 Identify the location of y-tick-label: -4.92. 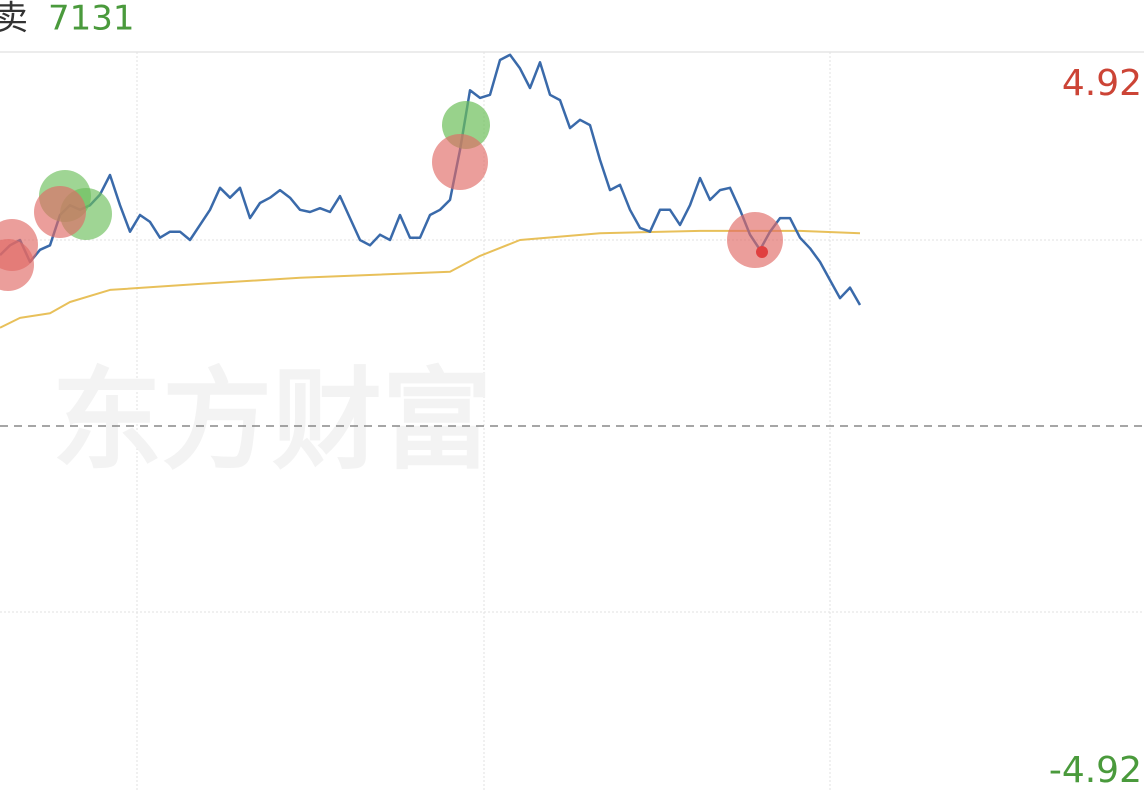
(1095, 770).